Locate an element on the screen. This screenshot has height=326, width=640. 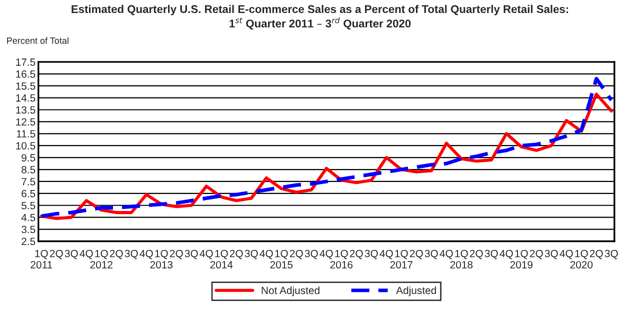
y-tick-label: 16.5 is located at coordinates (26, 74).